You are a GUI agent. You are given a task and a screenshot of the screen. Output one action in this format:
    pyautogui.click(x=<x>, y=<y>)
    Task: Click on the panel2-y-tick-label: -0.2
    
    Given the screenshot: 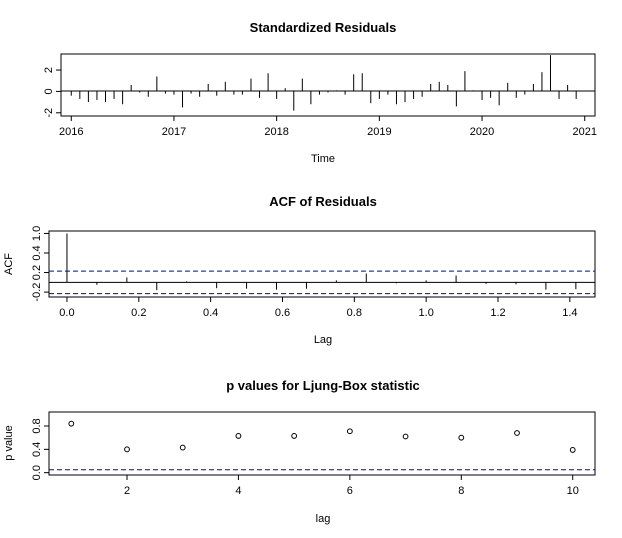 What is the action you would take?
    pyautogui.click(x=37, y=292)
    